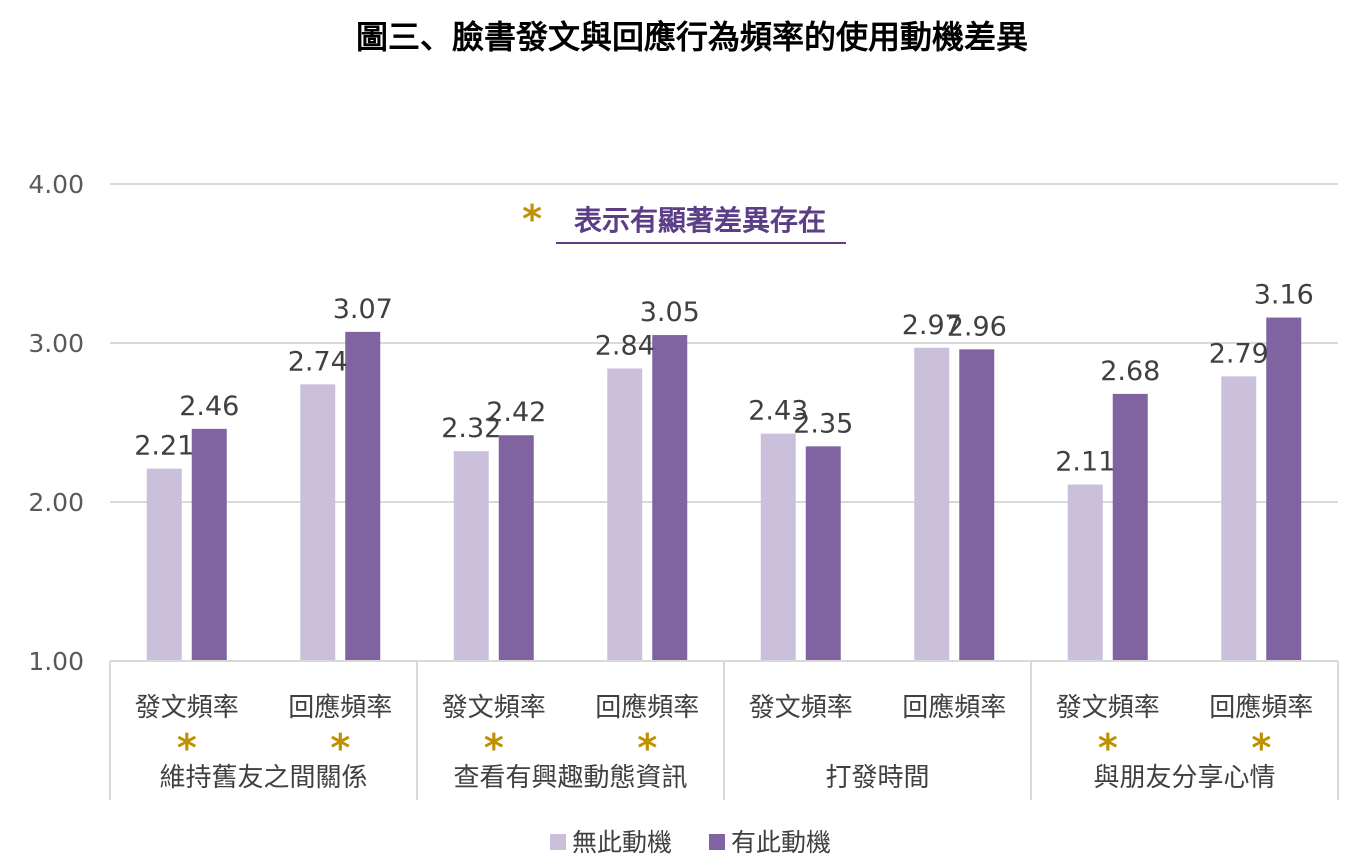 This screenshot has width=1354, height=861. Describe the element at coordinates (56, 184) in the screenshot. I see `y-tick-label: 4.00` at that location.